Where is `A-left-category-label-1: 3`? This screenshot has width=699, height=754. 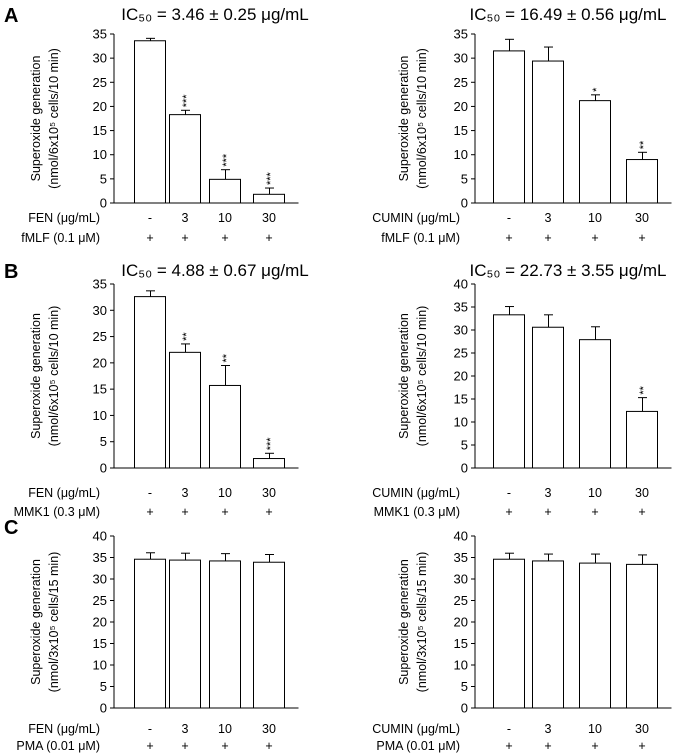 A-left-category-label-1: 3 is located at coordinates (185, 218).